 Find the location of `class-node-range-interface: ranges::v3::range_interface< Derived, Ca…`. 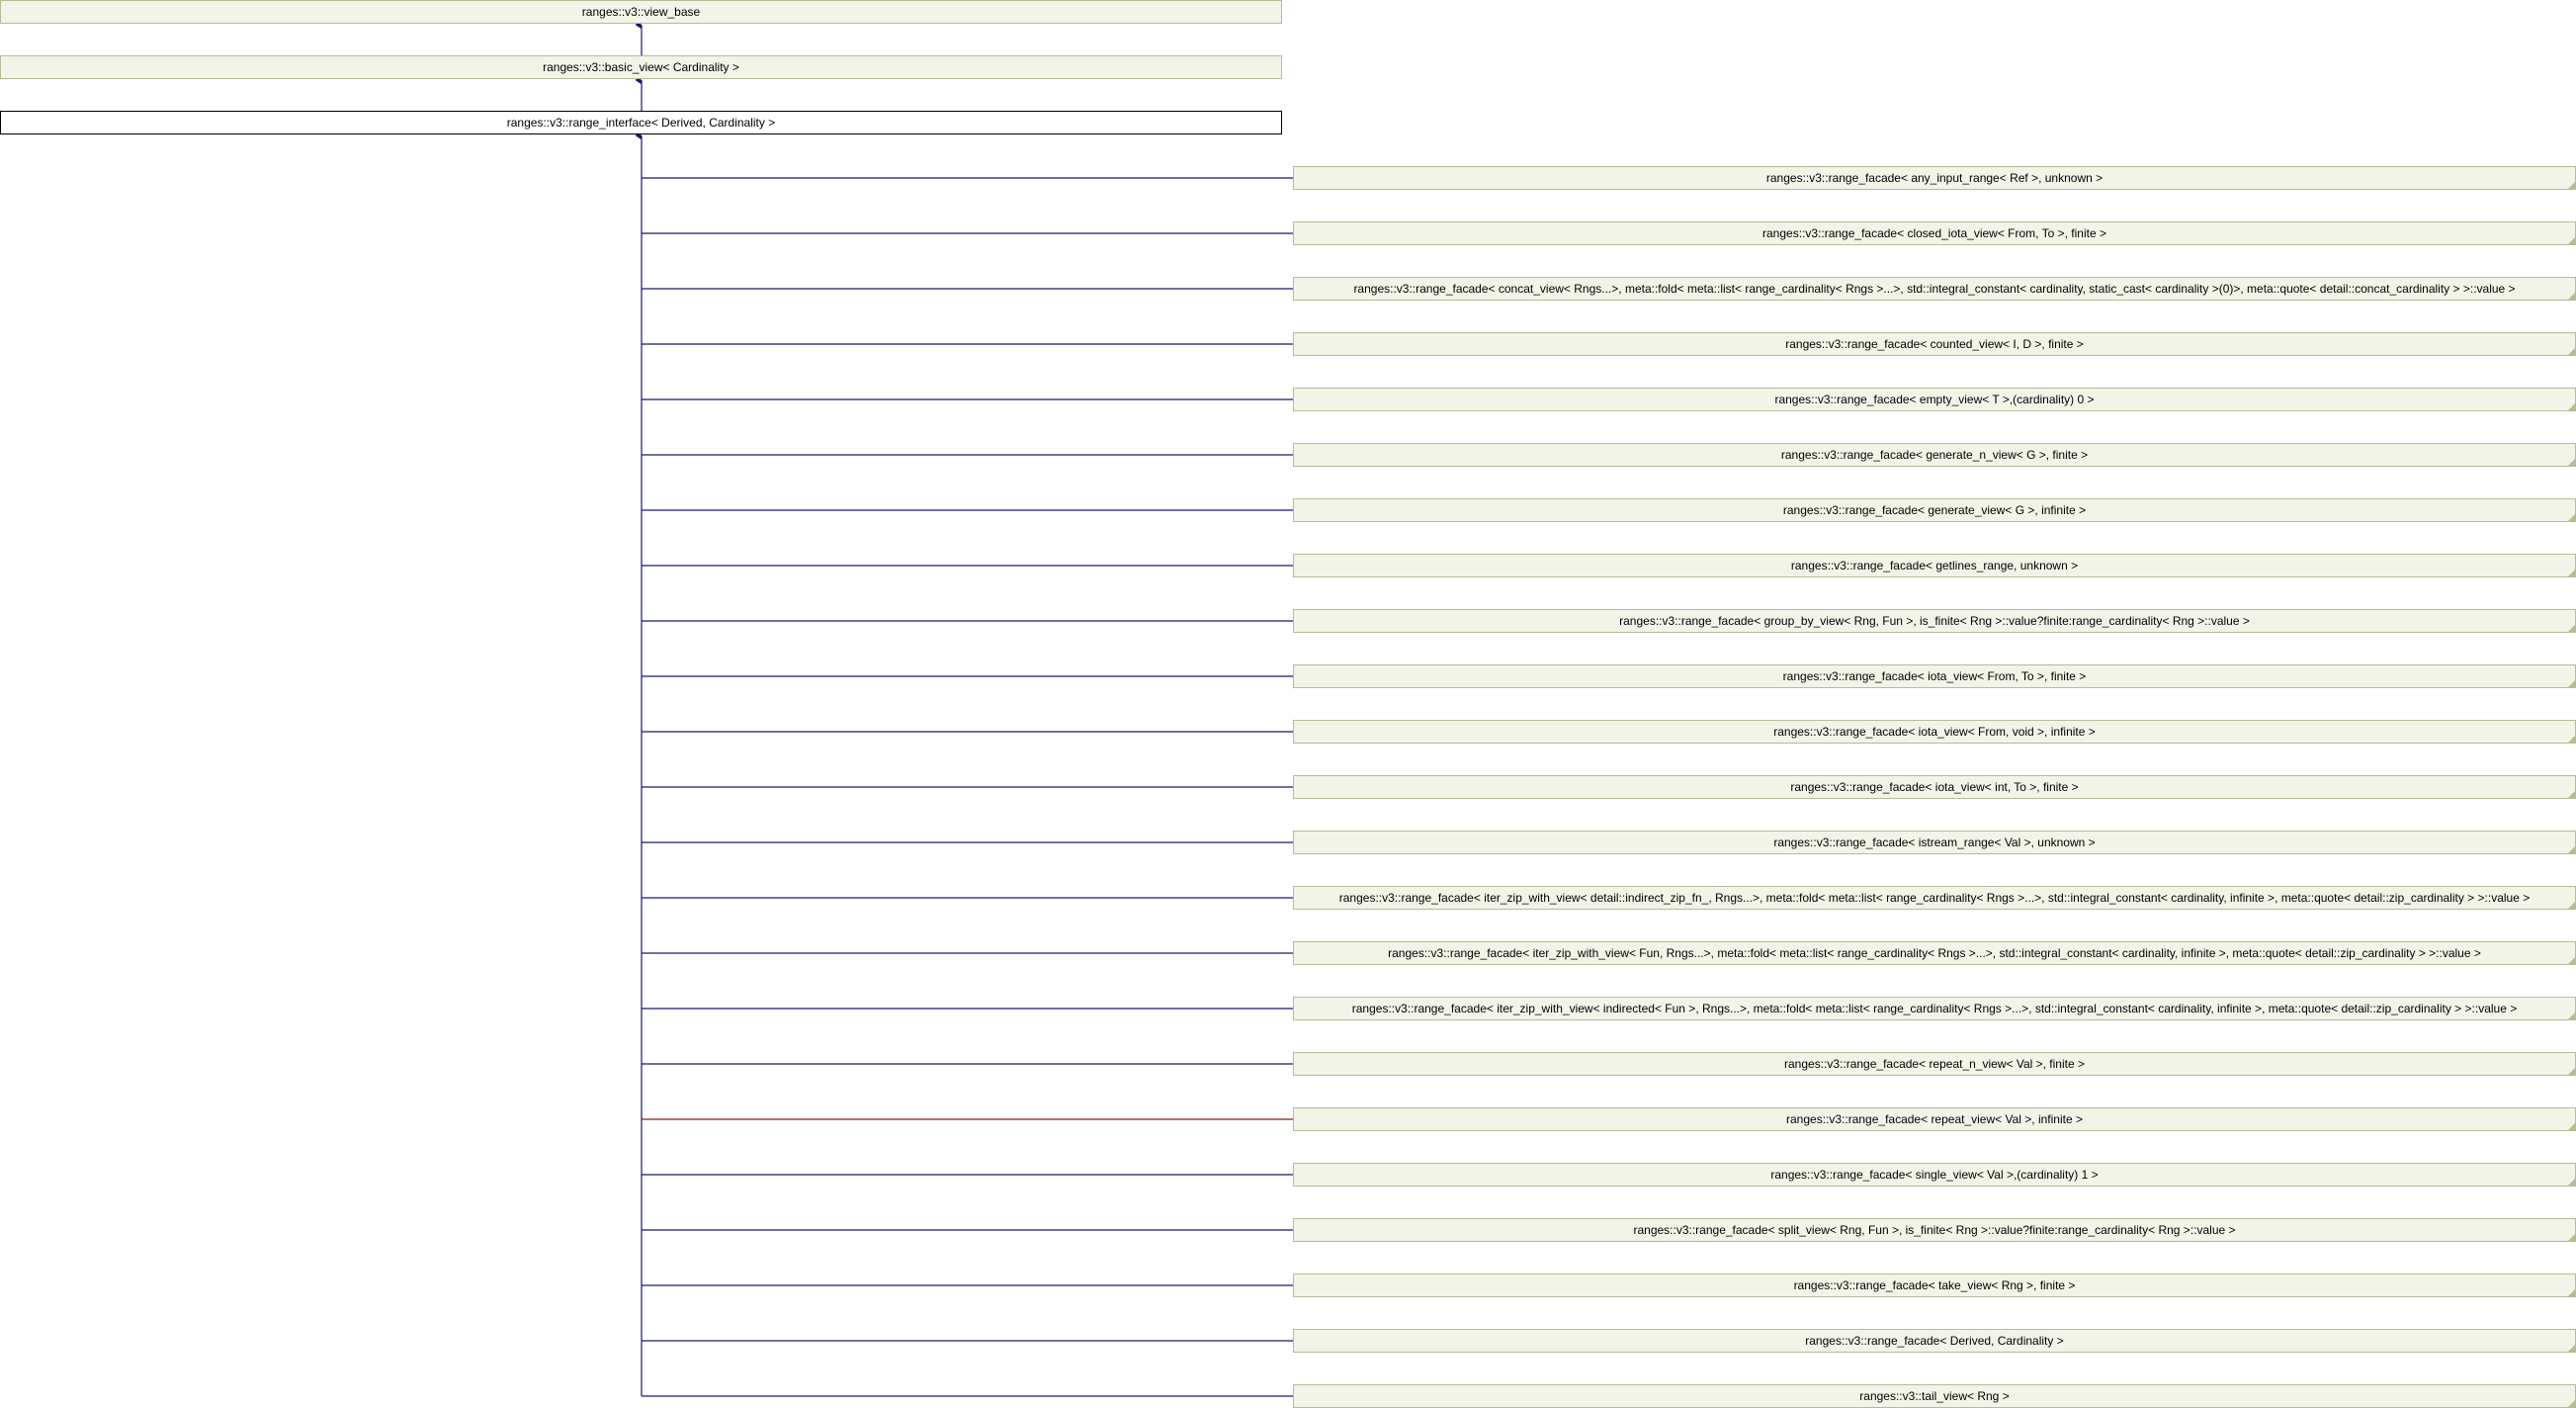

class-node-range-interface: ranges::v3::range_interface< Derived, Ca… is located at coordinates (641, 123).